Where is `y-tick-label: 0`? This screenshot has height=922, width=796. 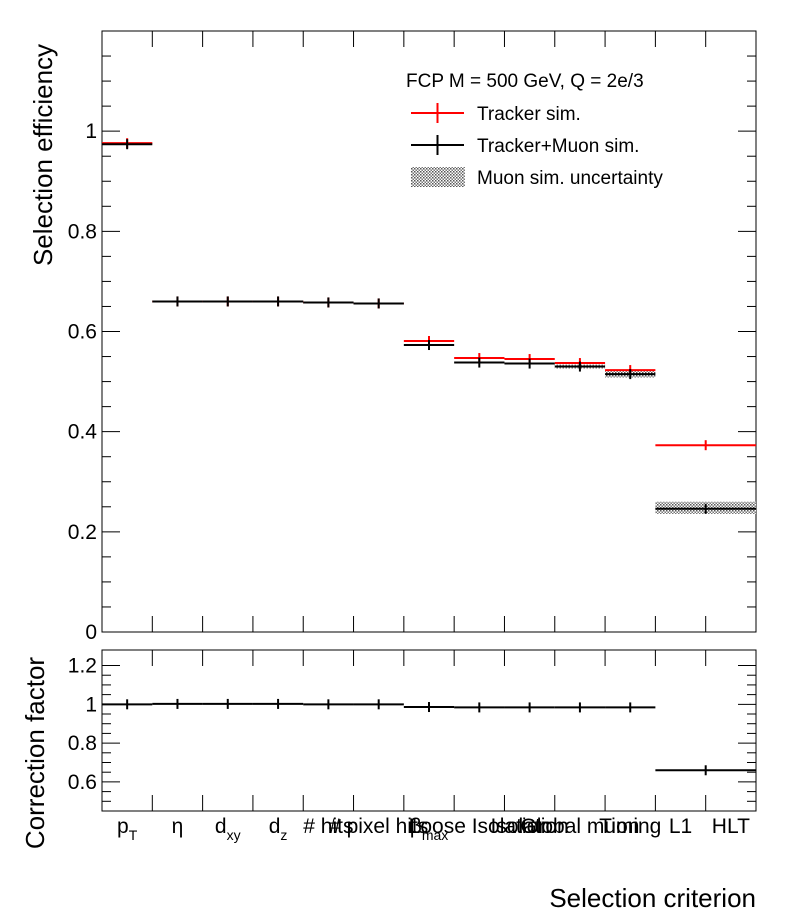
y-tick-label: 0 is located at coordinates (91, 632).